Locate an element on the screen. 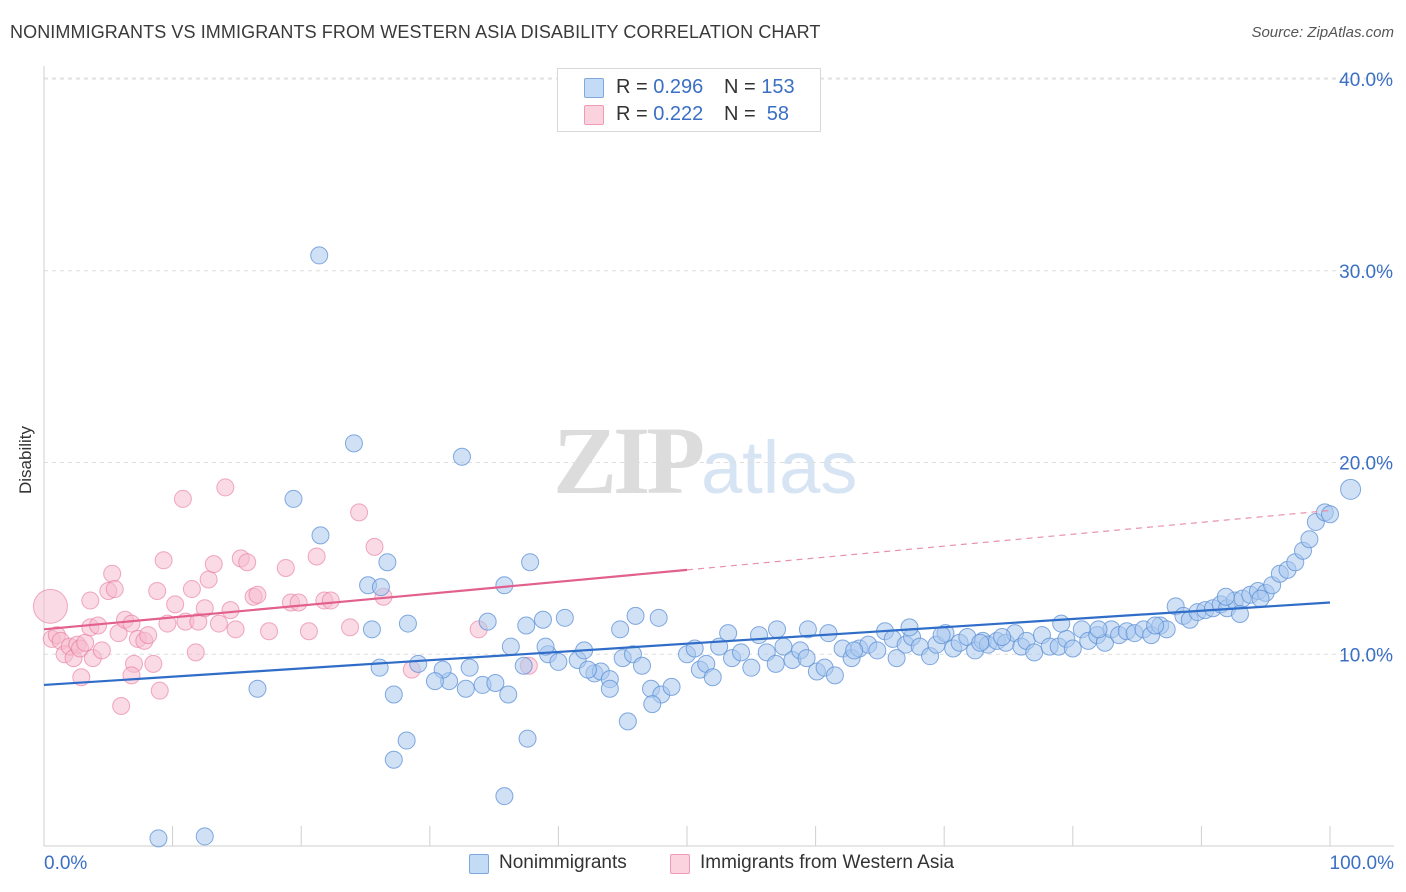 Image resolution: width=1406 pixels, height=892 pixels. y-tick-label: 10.0% is located at coordinates (1366, 655).